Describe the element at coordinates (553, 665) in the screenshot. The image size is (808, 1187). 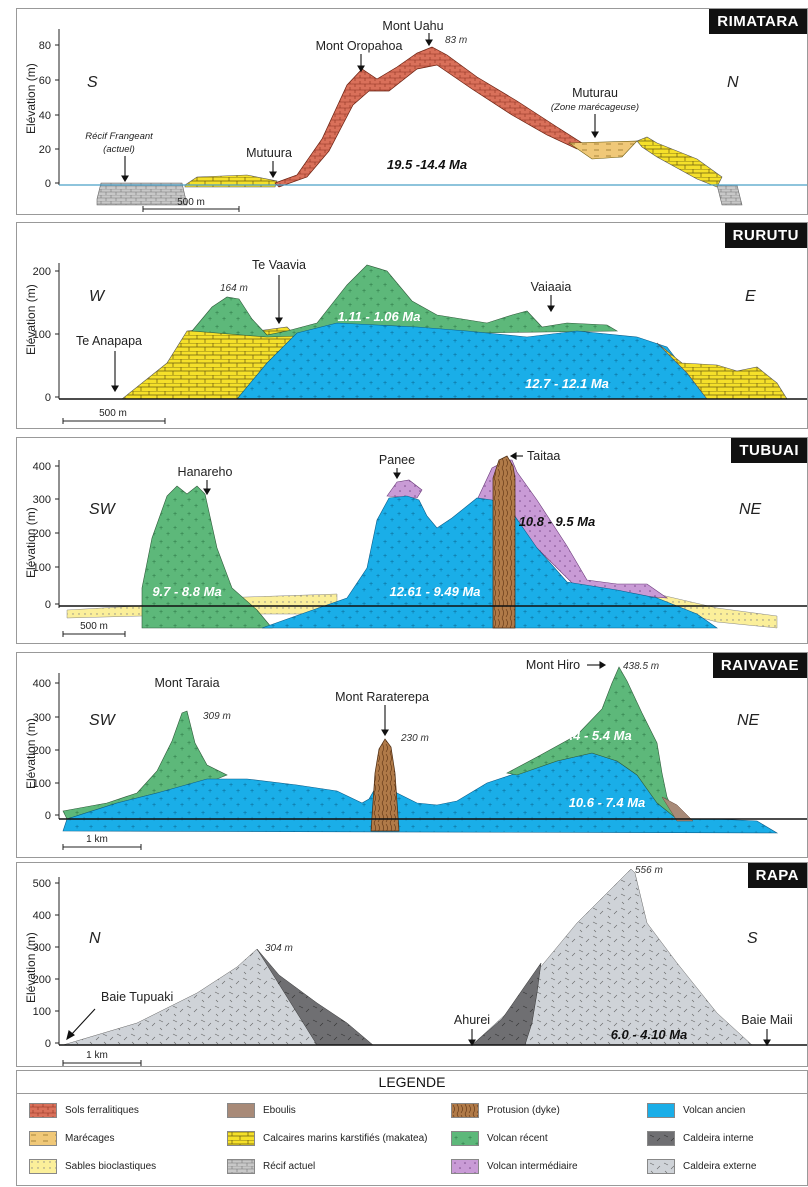
I see `label-mont-hiro: Mont Hiro` at that location.